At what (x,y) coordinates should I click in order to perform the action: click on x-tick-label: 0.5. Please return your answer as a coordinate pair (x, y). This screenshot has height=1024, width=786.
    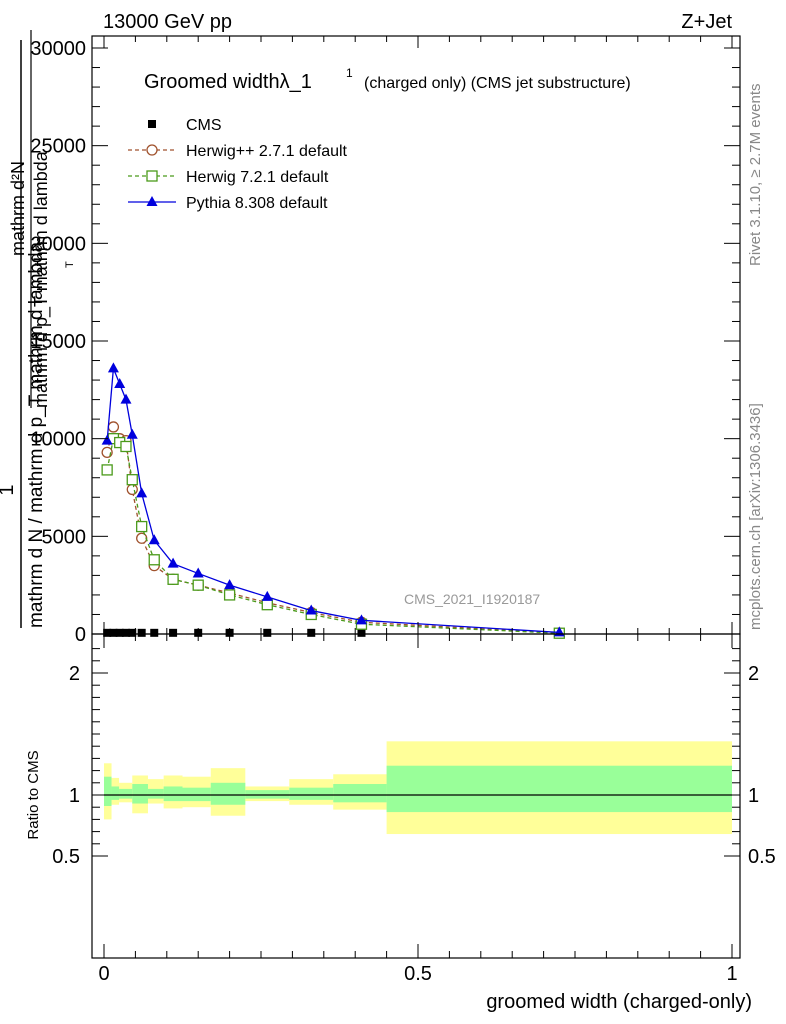
    Looking at the image, I should click on (418, 974).